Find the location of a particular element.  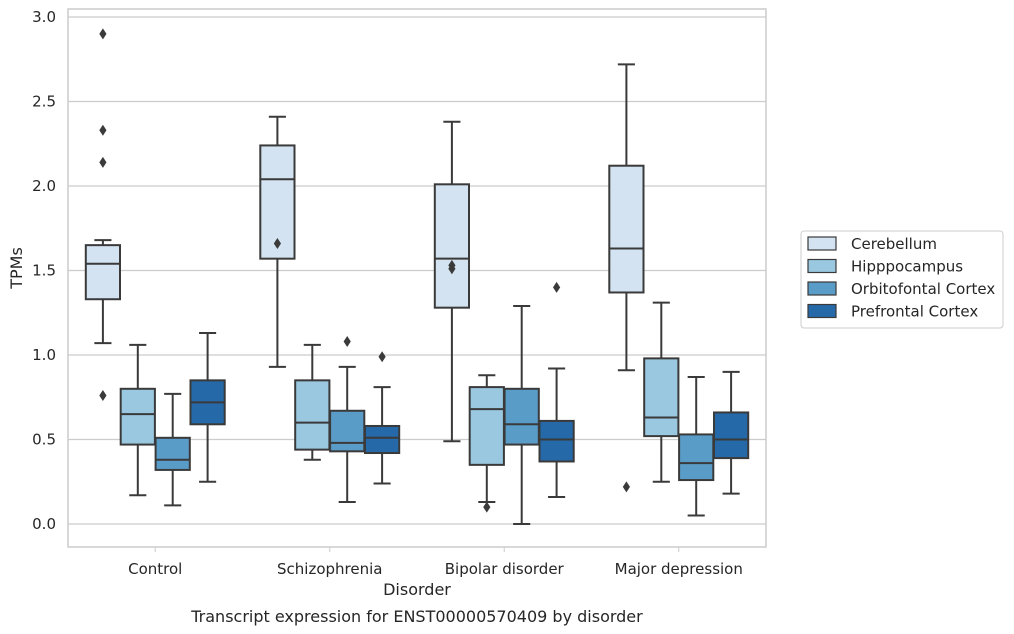

legend-label: Prefrontal Cortex is located at coordinates (914, 312).